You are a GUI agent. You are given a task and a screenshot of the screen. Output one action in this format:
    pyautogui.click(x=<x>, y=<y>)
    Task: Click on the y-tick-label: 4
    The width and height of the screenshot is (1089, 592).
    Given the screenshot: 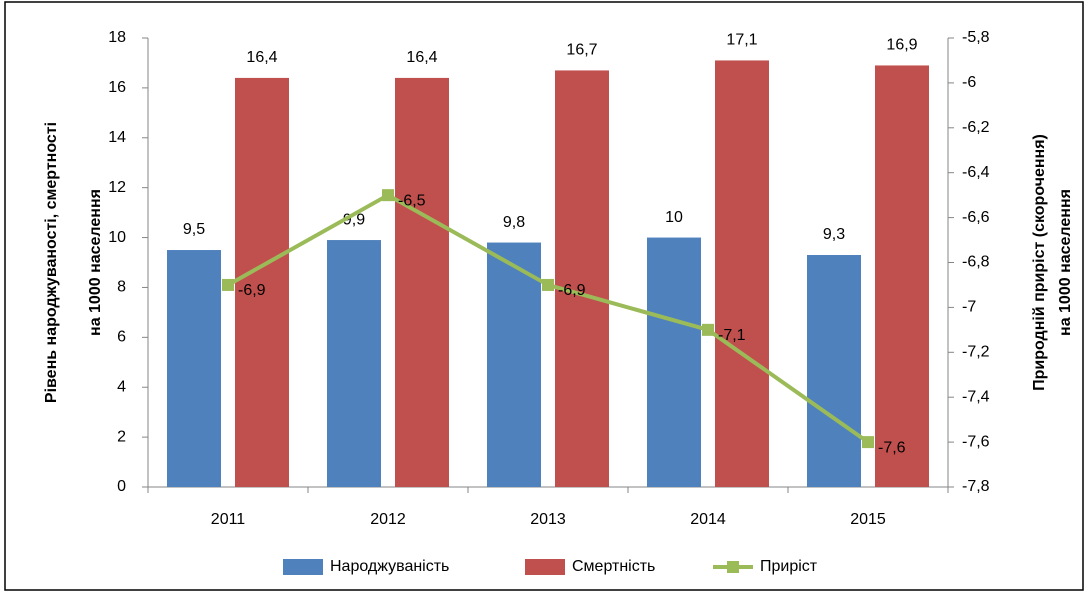 What is the action you would take?
    pyautogui.click(x=121, y=386)
    